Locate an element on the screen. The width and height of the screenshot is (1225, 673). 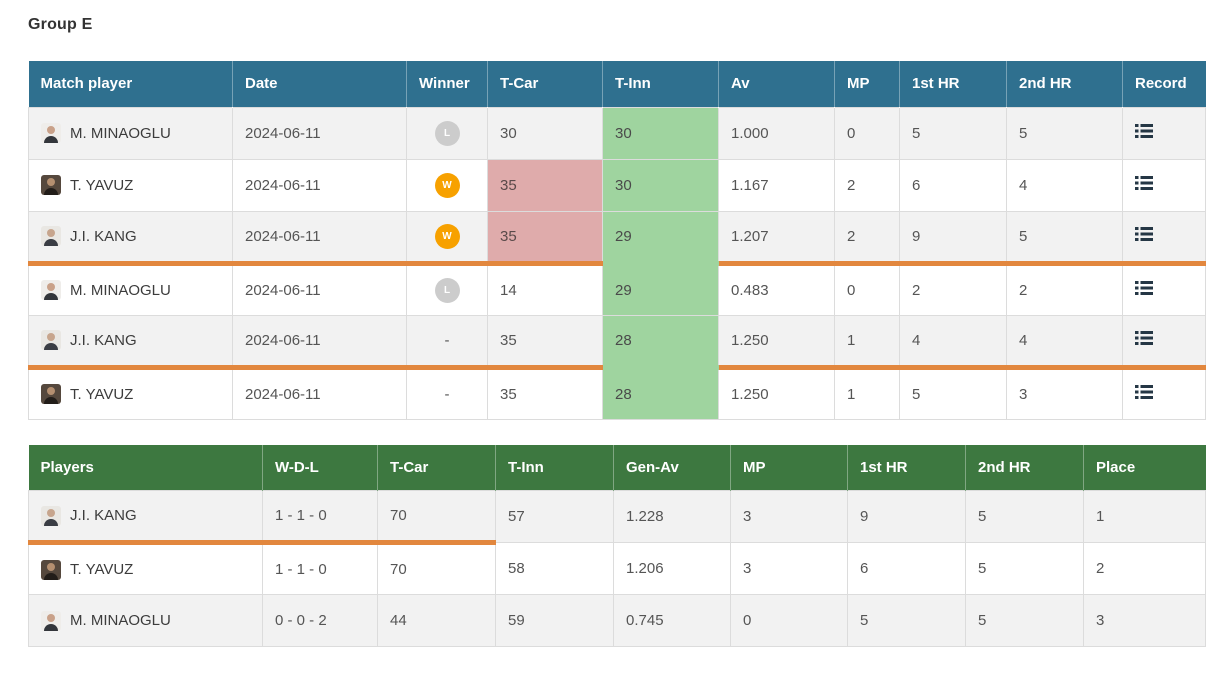
place-cell: 2 is located at coordinates (1144, 568).